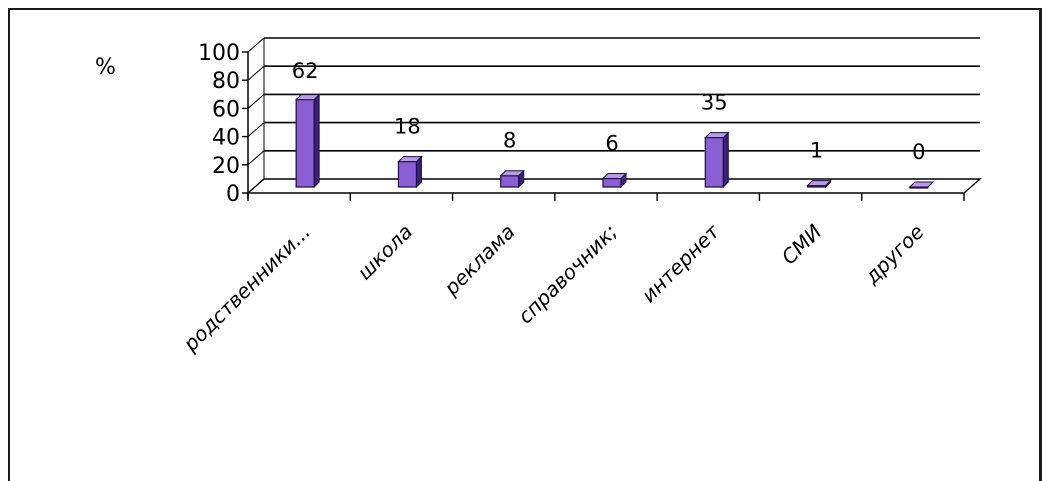 Image resolution: width=1054 pixels, height=481 pixels. What do you see at coordinates (479, 260) in the screenshot?
I see `x-tick-label: реклама` at bounding box center [479, 260].